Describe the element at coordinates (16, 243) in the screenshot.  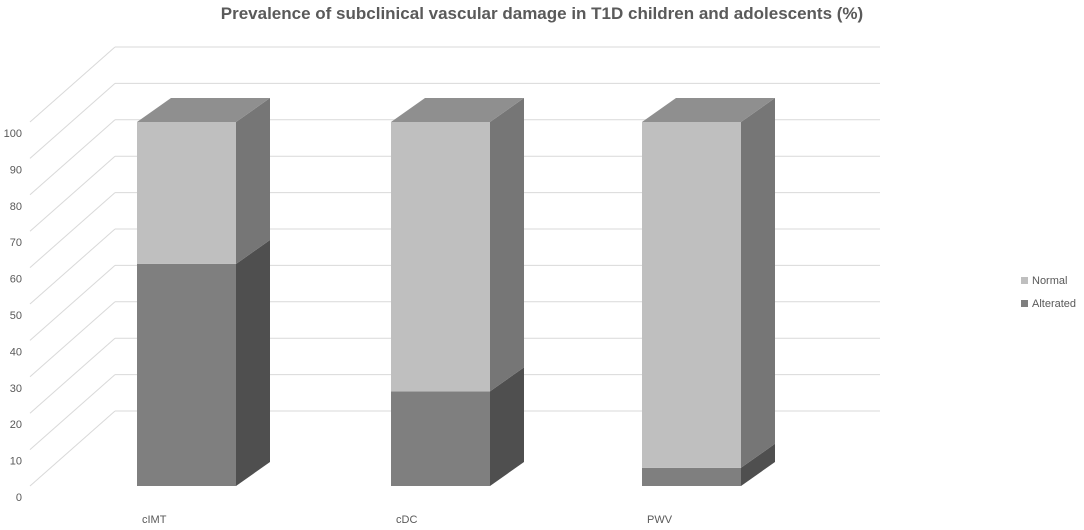
I see `y-tick-label: 70` at that location.